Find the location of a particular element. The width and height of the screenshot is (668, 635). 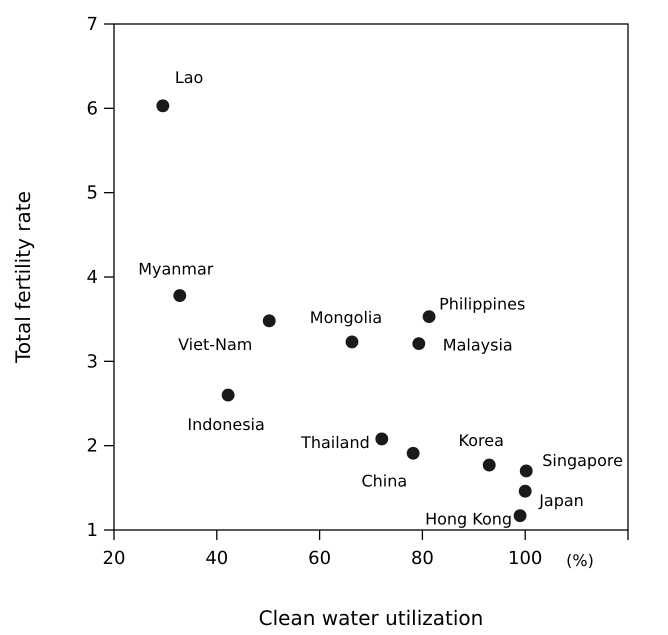

y-axis-title: Total fertility rate is located at coordinates (23, 277).